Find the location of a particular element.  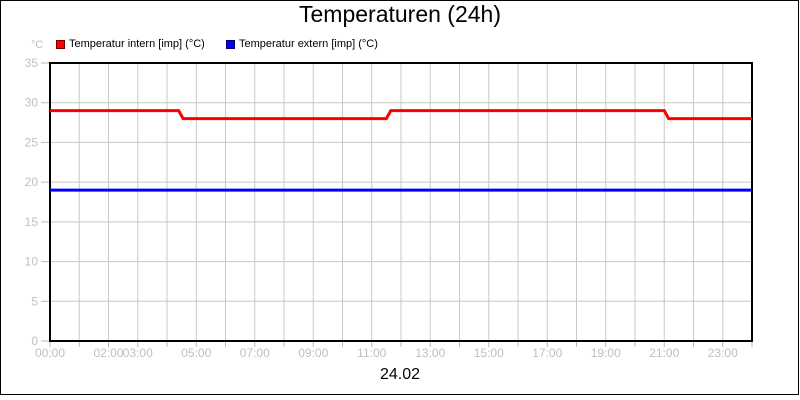

y-tick-label: 30 is located at coordinates (32, 103).